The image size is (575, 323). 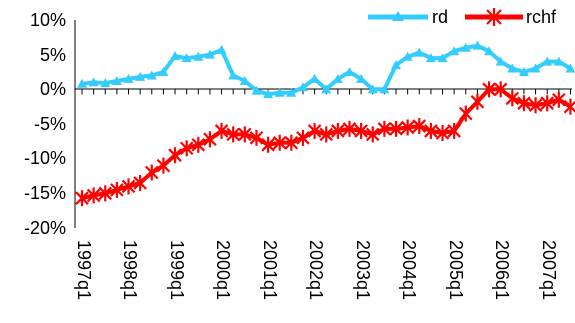 What do you see at coordinates (316, 270) in the screenshot?
I see `x-tick-label: 2002q1` at bounding box center [316, 270].